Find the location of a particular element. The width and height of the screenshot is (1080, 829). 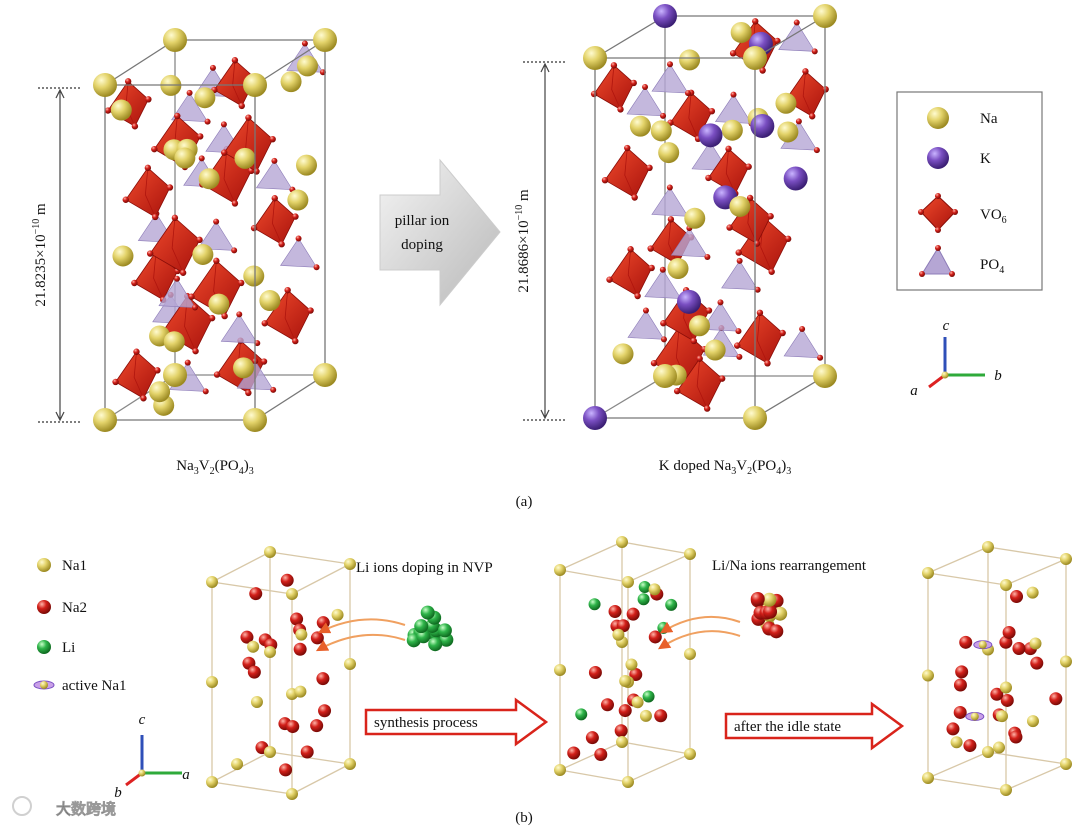

arrow-label: synthesis process is located at coordinates (426, 723).